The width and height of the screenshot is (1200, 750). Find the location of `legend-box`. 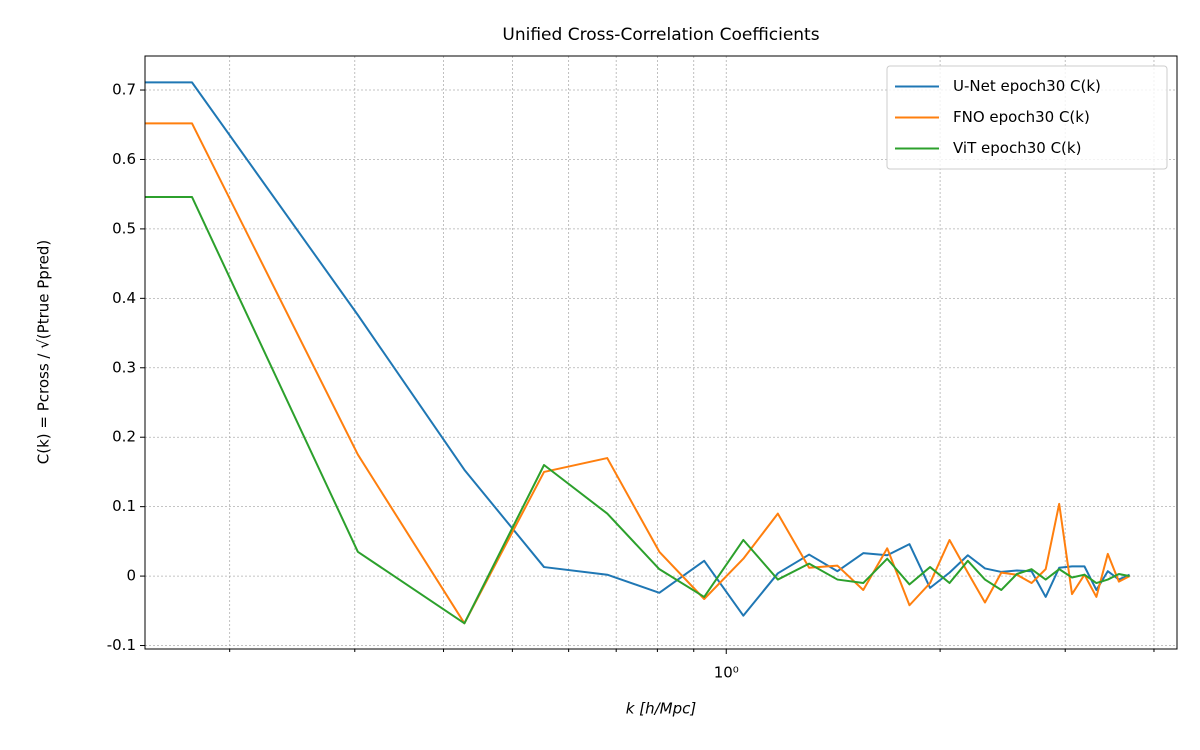

legend-box is located at coordinates (1027, 117).